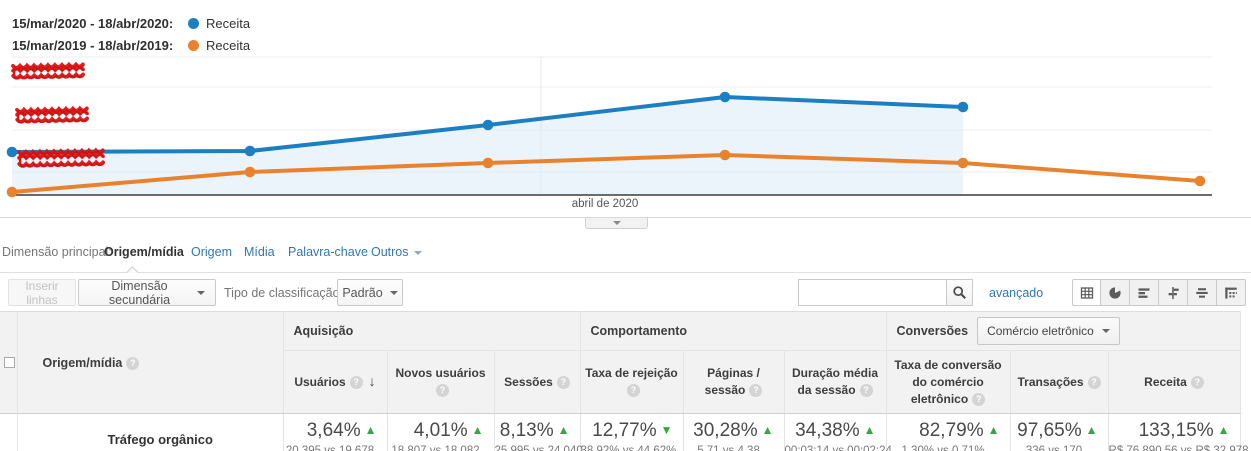 Image resolution: width=1251 pixels, height=451 pixels. What do you see at coordinates (211, 252) in the screenshot?
I see `dimension-link-origem: Origem` at bounding box center [211, 252].